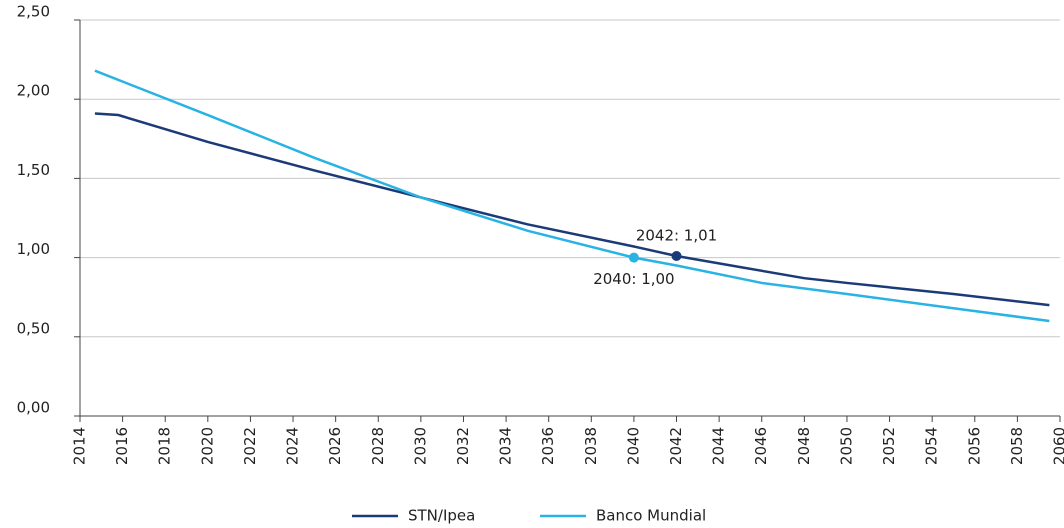 The height and width of the screenshot is (528, 1064). I want to click on x-tick-label: 2016, so click(122, 446).